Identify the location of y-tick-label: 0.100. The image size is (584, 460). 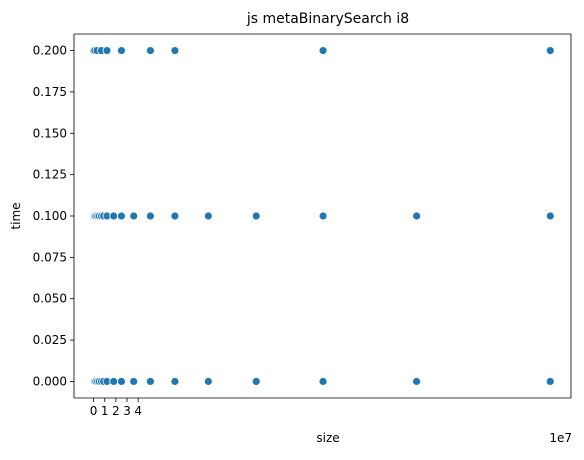
(50, 216).